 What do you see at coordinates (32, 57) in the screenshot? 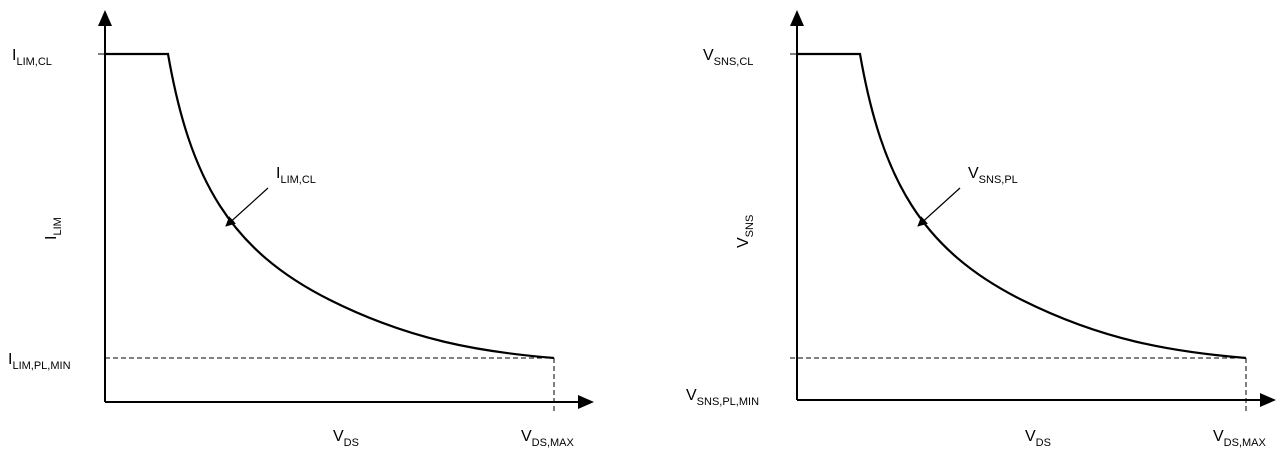
I see `y-top-label: ILIM,CL` at bounding box center [32, 57].